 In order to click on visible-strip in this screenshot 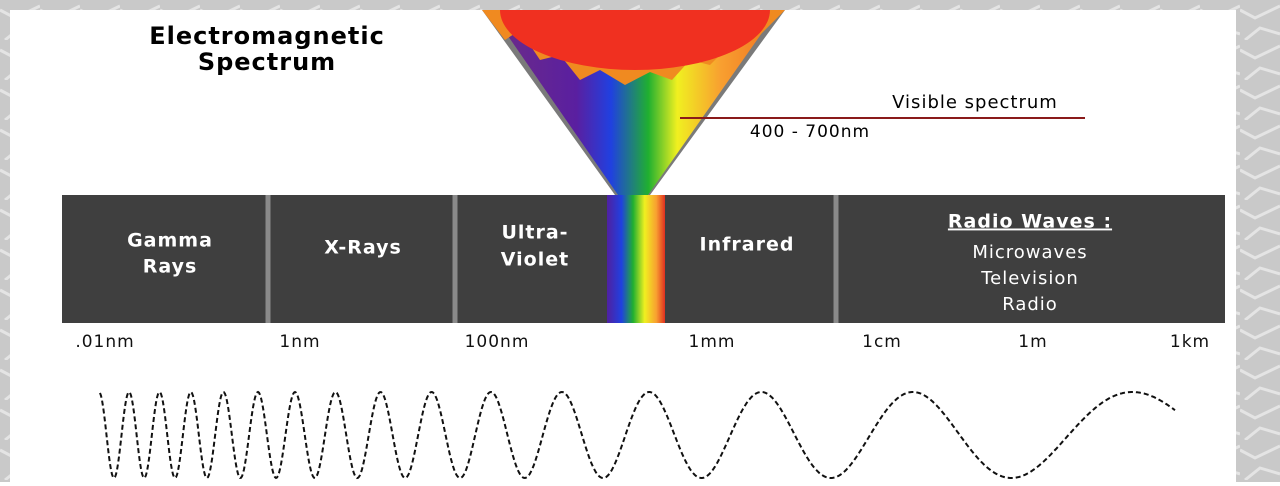, I will do `click(636, 259)`.